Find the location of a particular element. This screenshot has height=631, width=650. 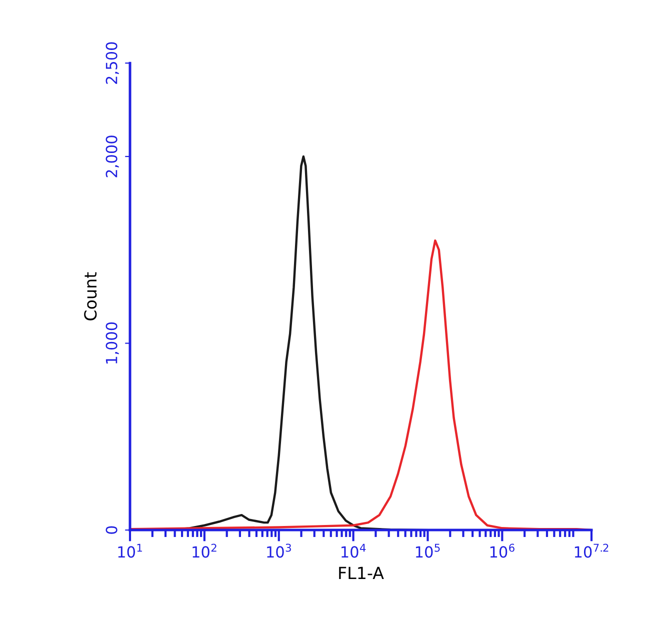

y-tick-label: 2,000 is located at coordinates (112, 157).